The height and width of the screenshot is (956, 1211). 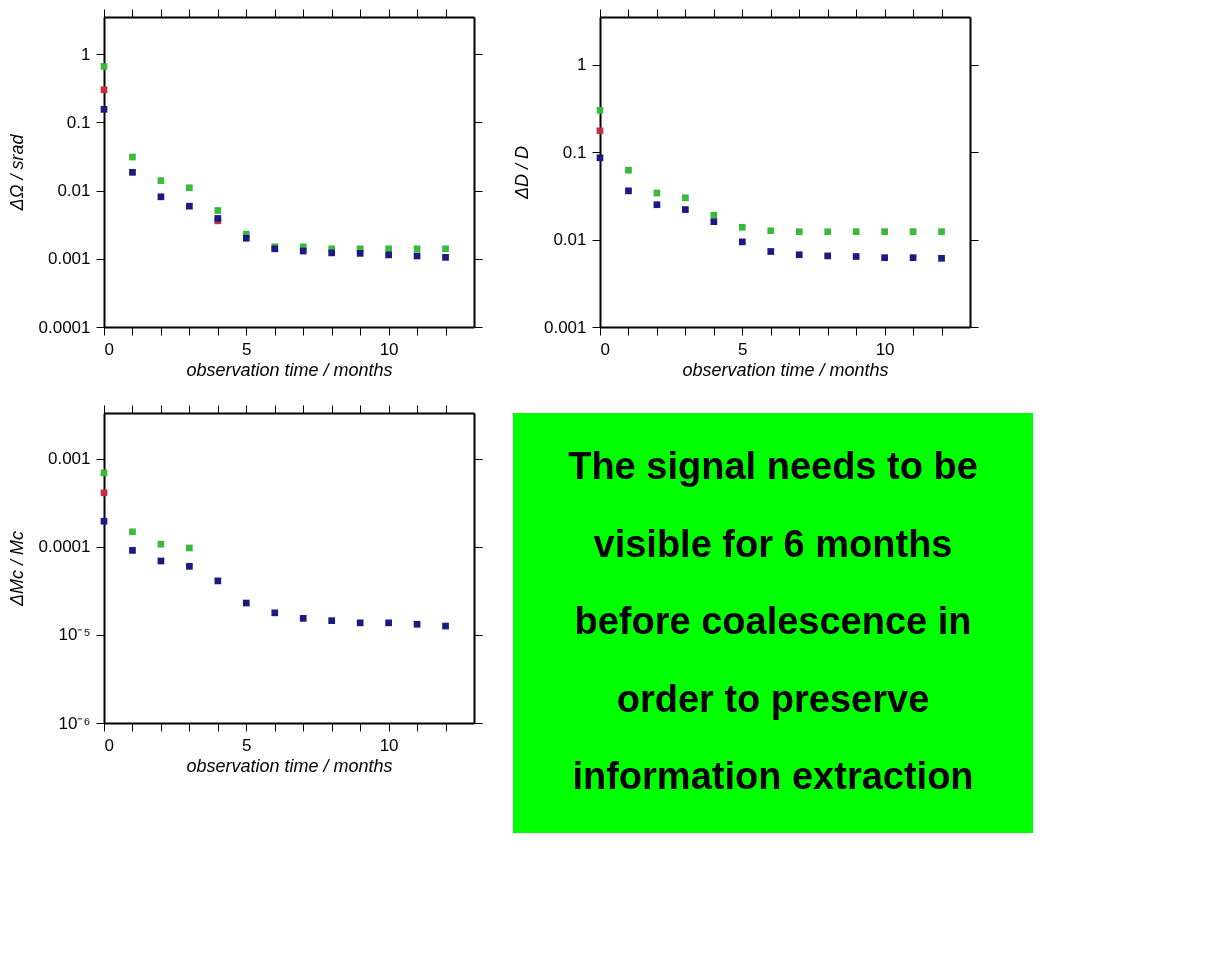 What do you see at coordinates (773, 698) in the screenshot?
I see `text: order to preserve` at bounding box center [773, 698].